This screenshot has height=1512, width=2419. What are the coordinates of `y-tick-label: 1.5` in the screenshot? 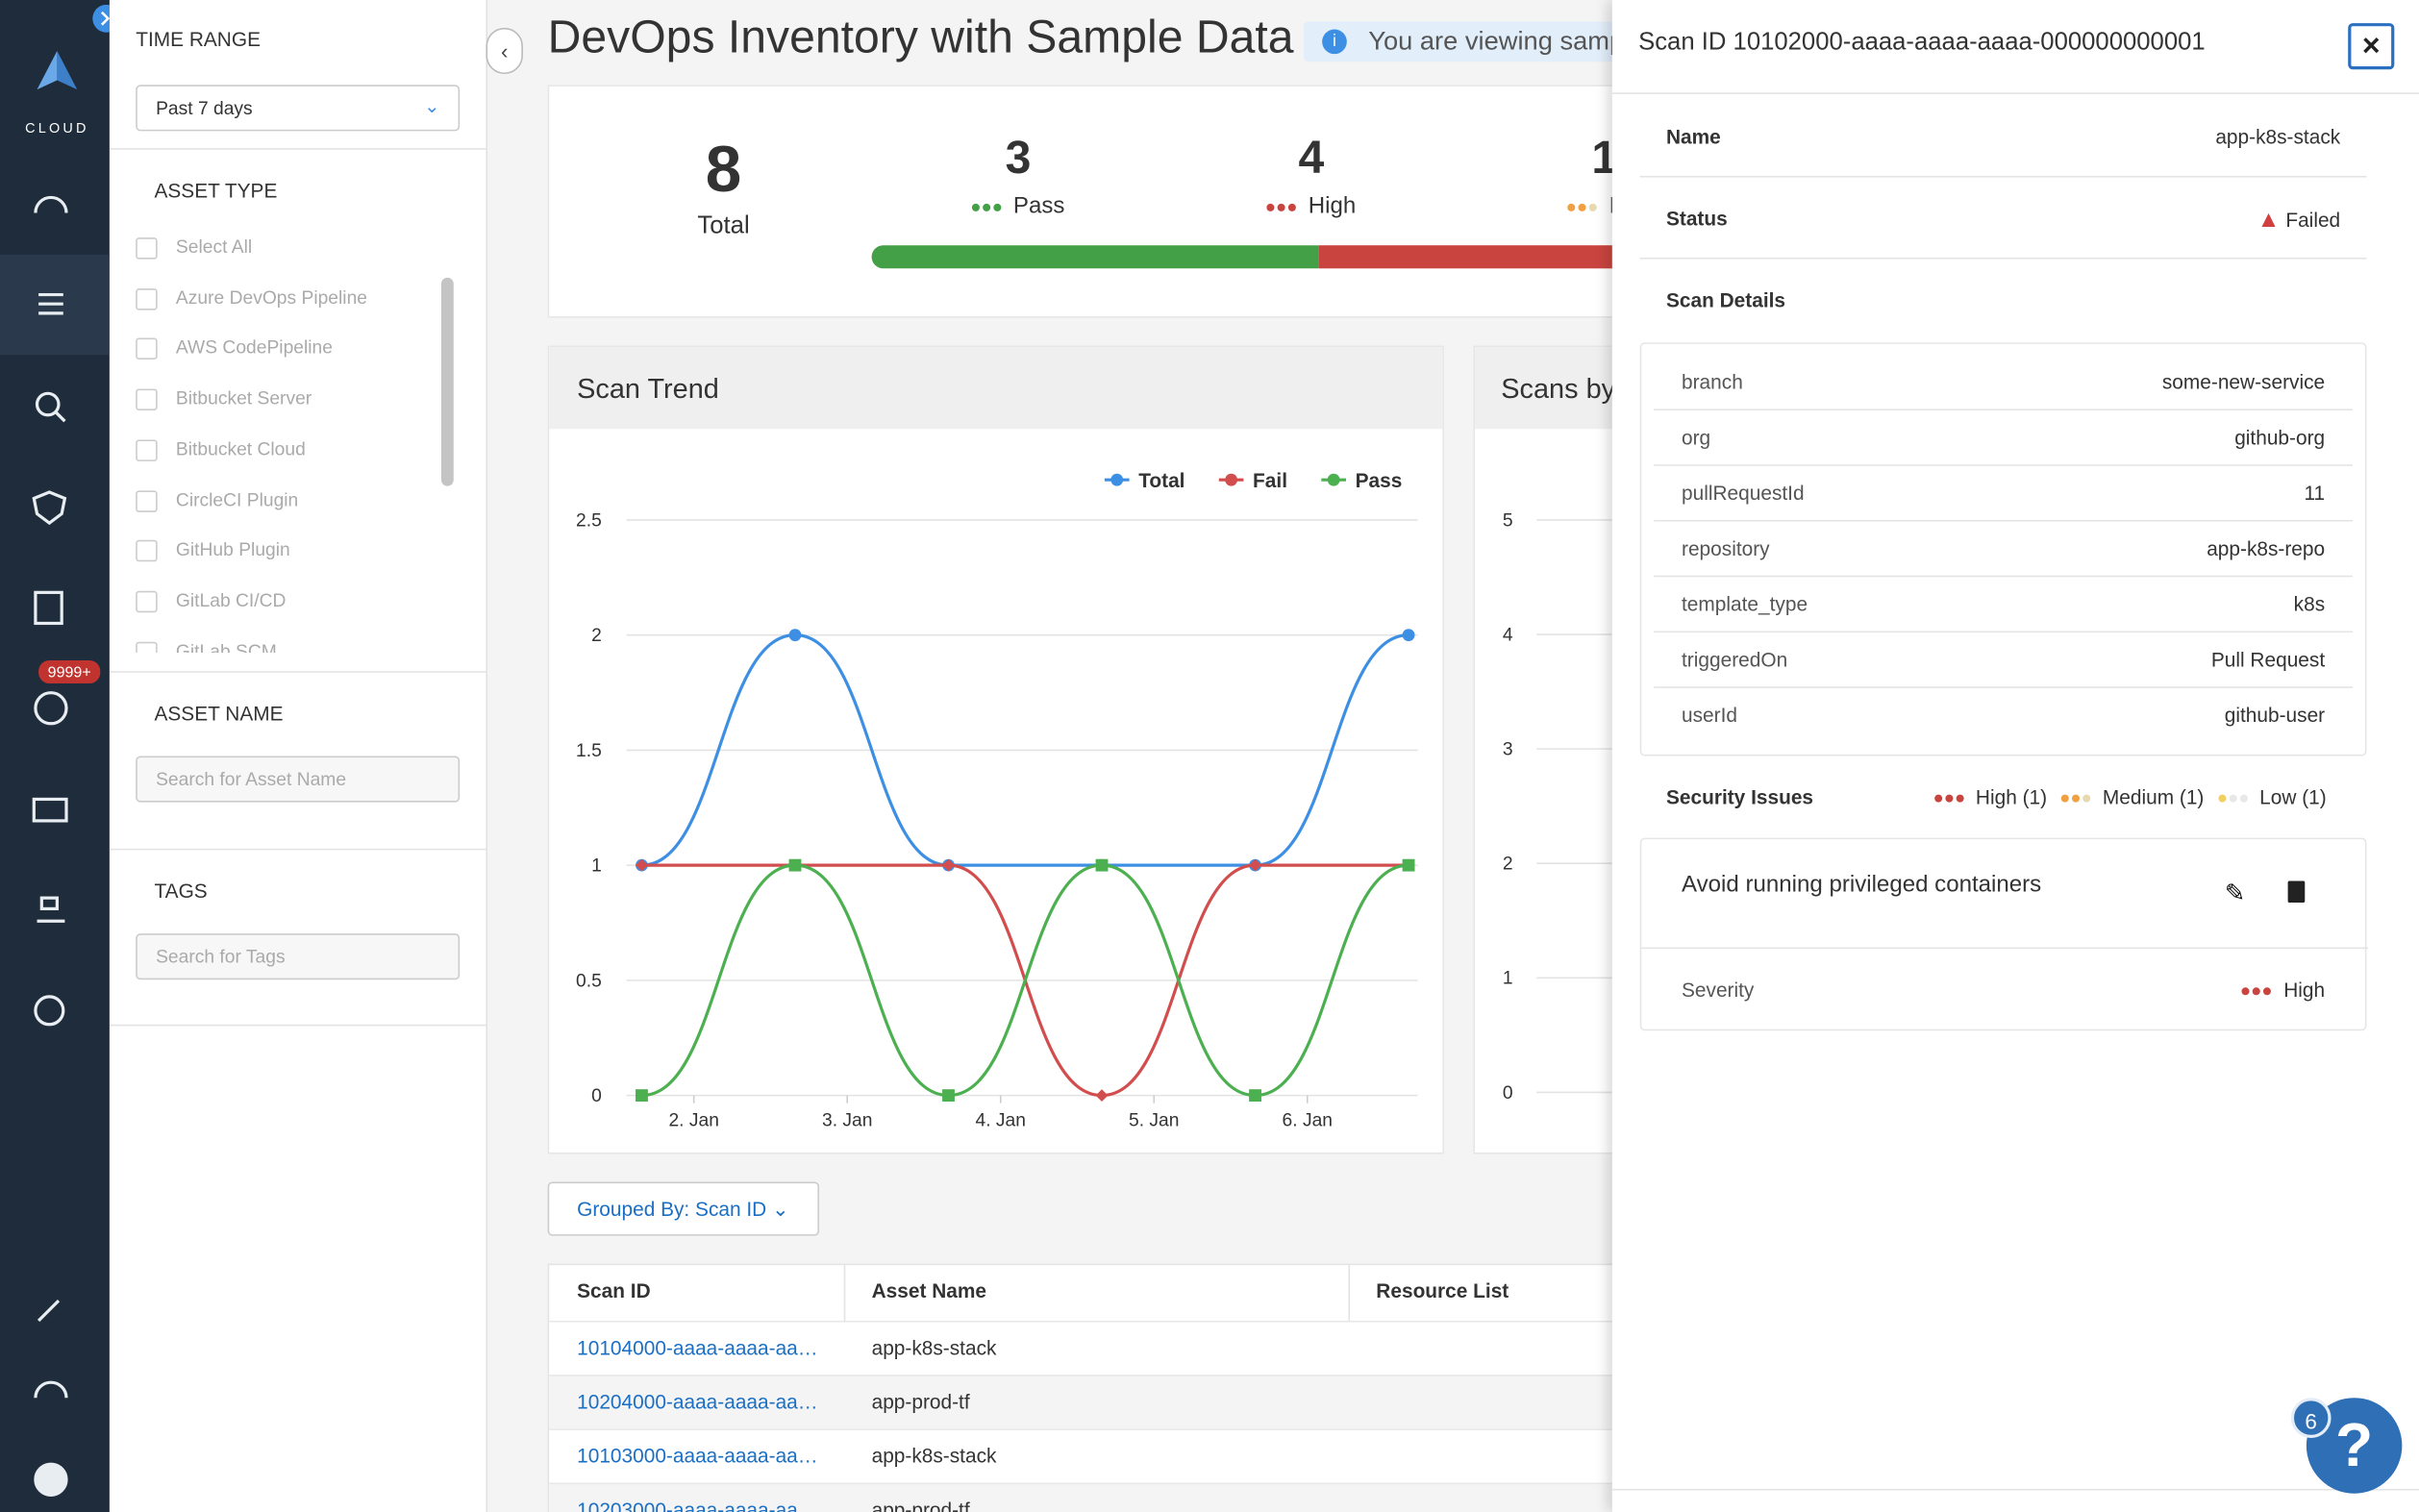 It's located at (589, 751).